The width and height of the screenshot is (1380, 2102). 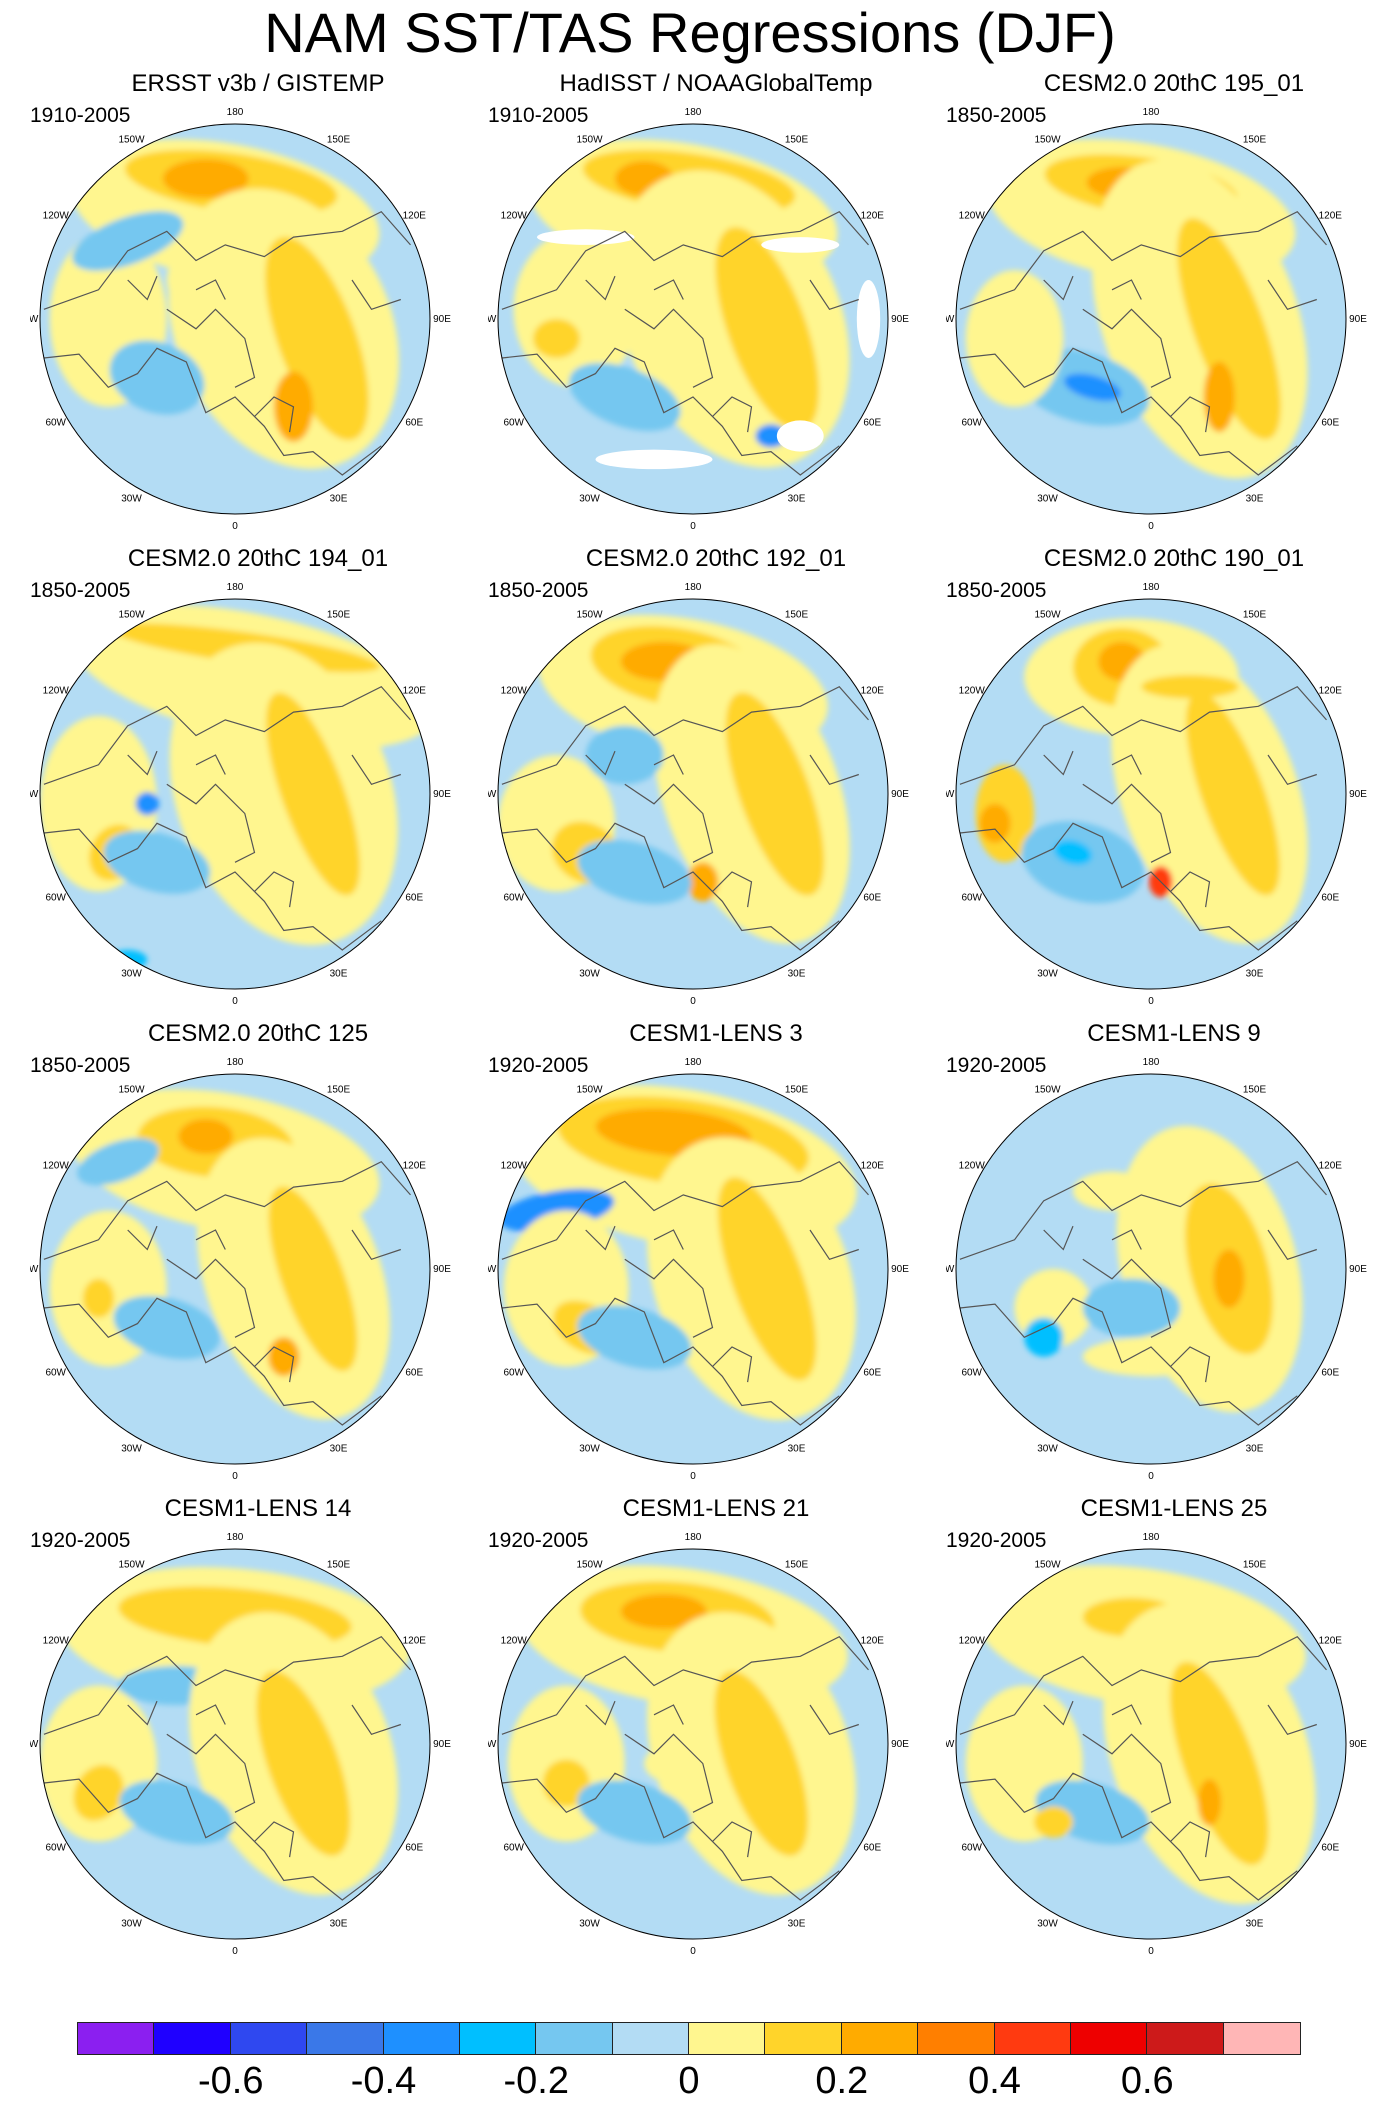 What do you see at coordinates (716, 1508) in the screenshot?
I see `panel-title: CESM1-LENS 21` at bounding box center [716, 1508].